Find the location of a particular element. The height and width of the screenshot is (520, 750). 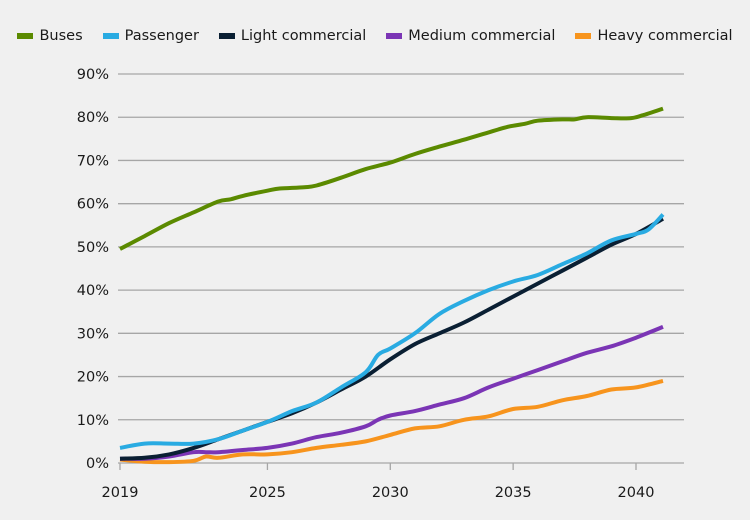

x-axis: 2019 2025 2030 2035 2040 is located at coordinates (378, 482).